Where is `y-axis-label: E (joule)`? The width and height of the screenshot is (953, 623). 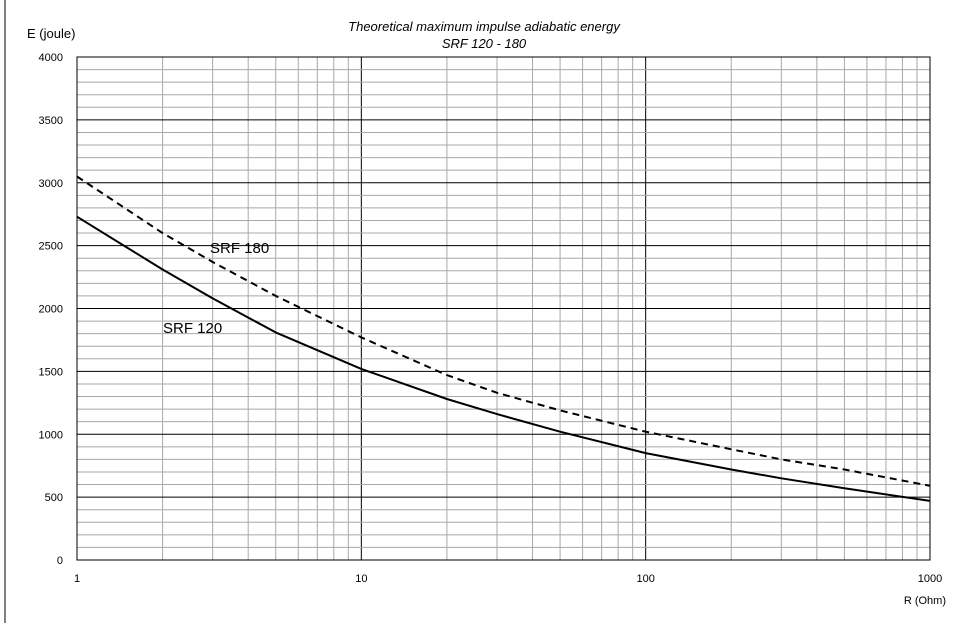
y-axis-label: E (joule) is located at coordinates (51, 33).